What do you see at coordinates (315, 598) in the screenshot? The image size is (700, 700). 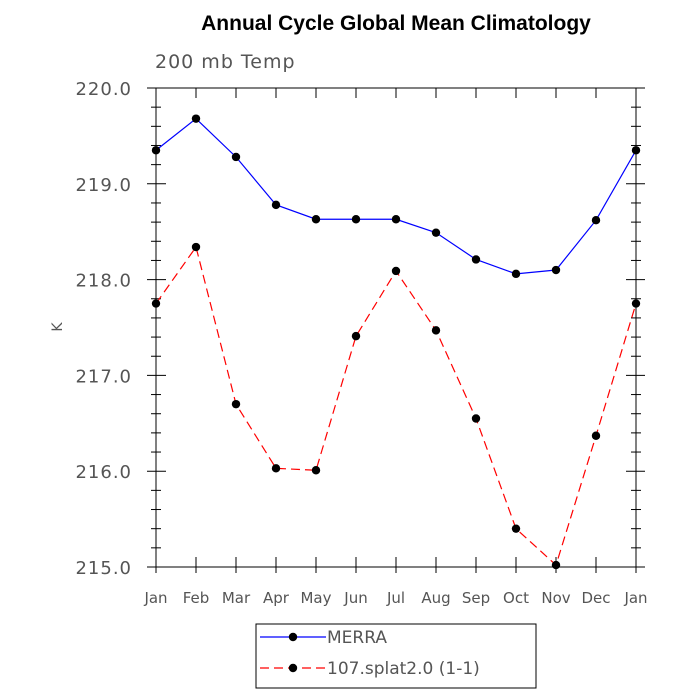 I see `x-tick-label: May` at bounding box center [315, 598].